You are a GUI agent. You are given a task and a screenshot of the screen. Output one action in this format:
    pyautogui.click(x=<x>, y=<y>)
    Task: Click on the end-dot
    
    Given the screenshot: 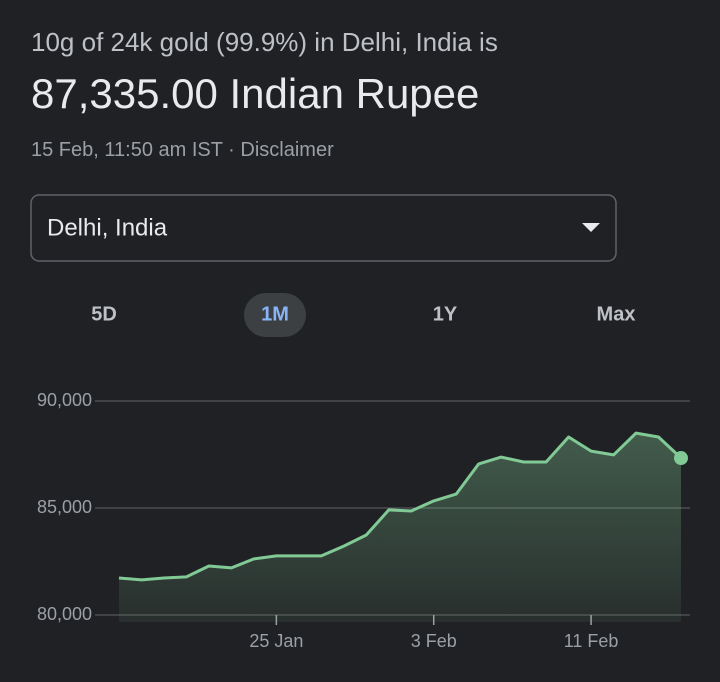 What is the action you would take?
    pyautogui.click(x=681, y=458)
    